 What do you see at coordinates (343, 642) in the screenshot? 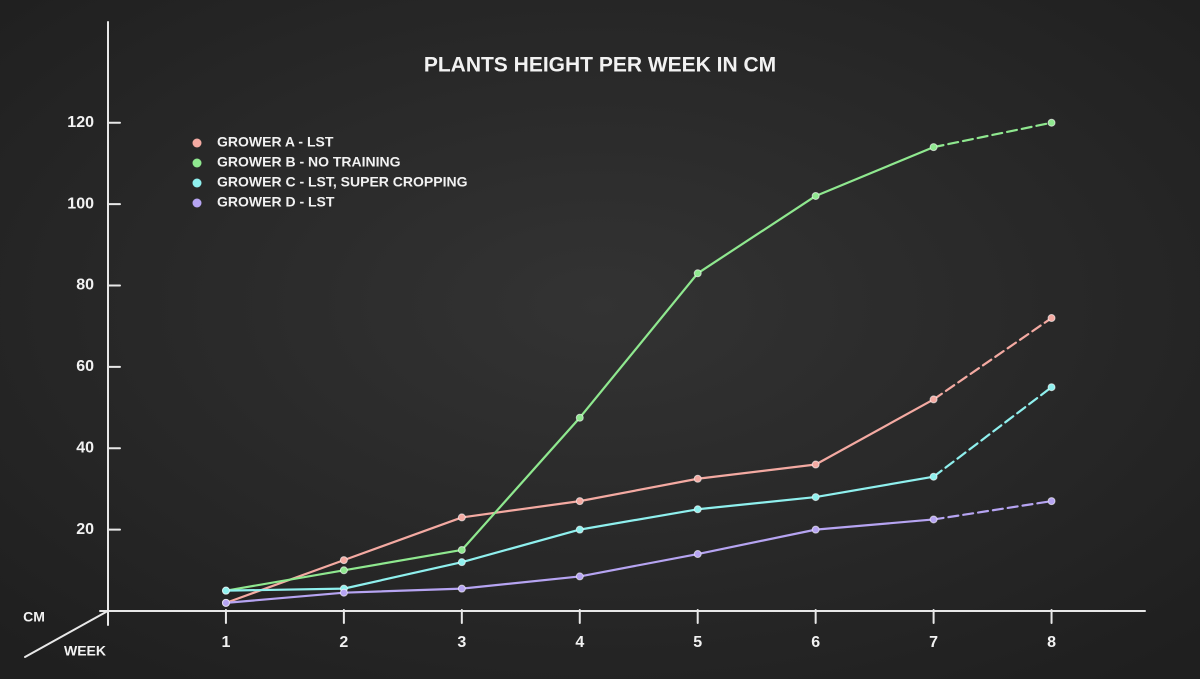
I see `x-tick-label: 2` at bounding box center [343, 642].